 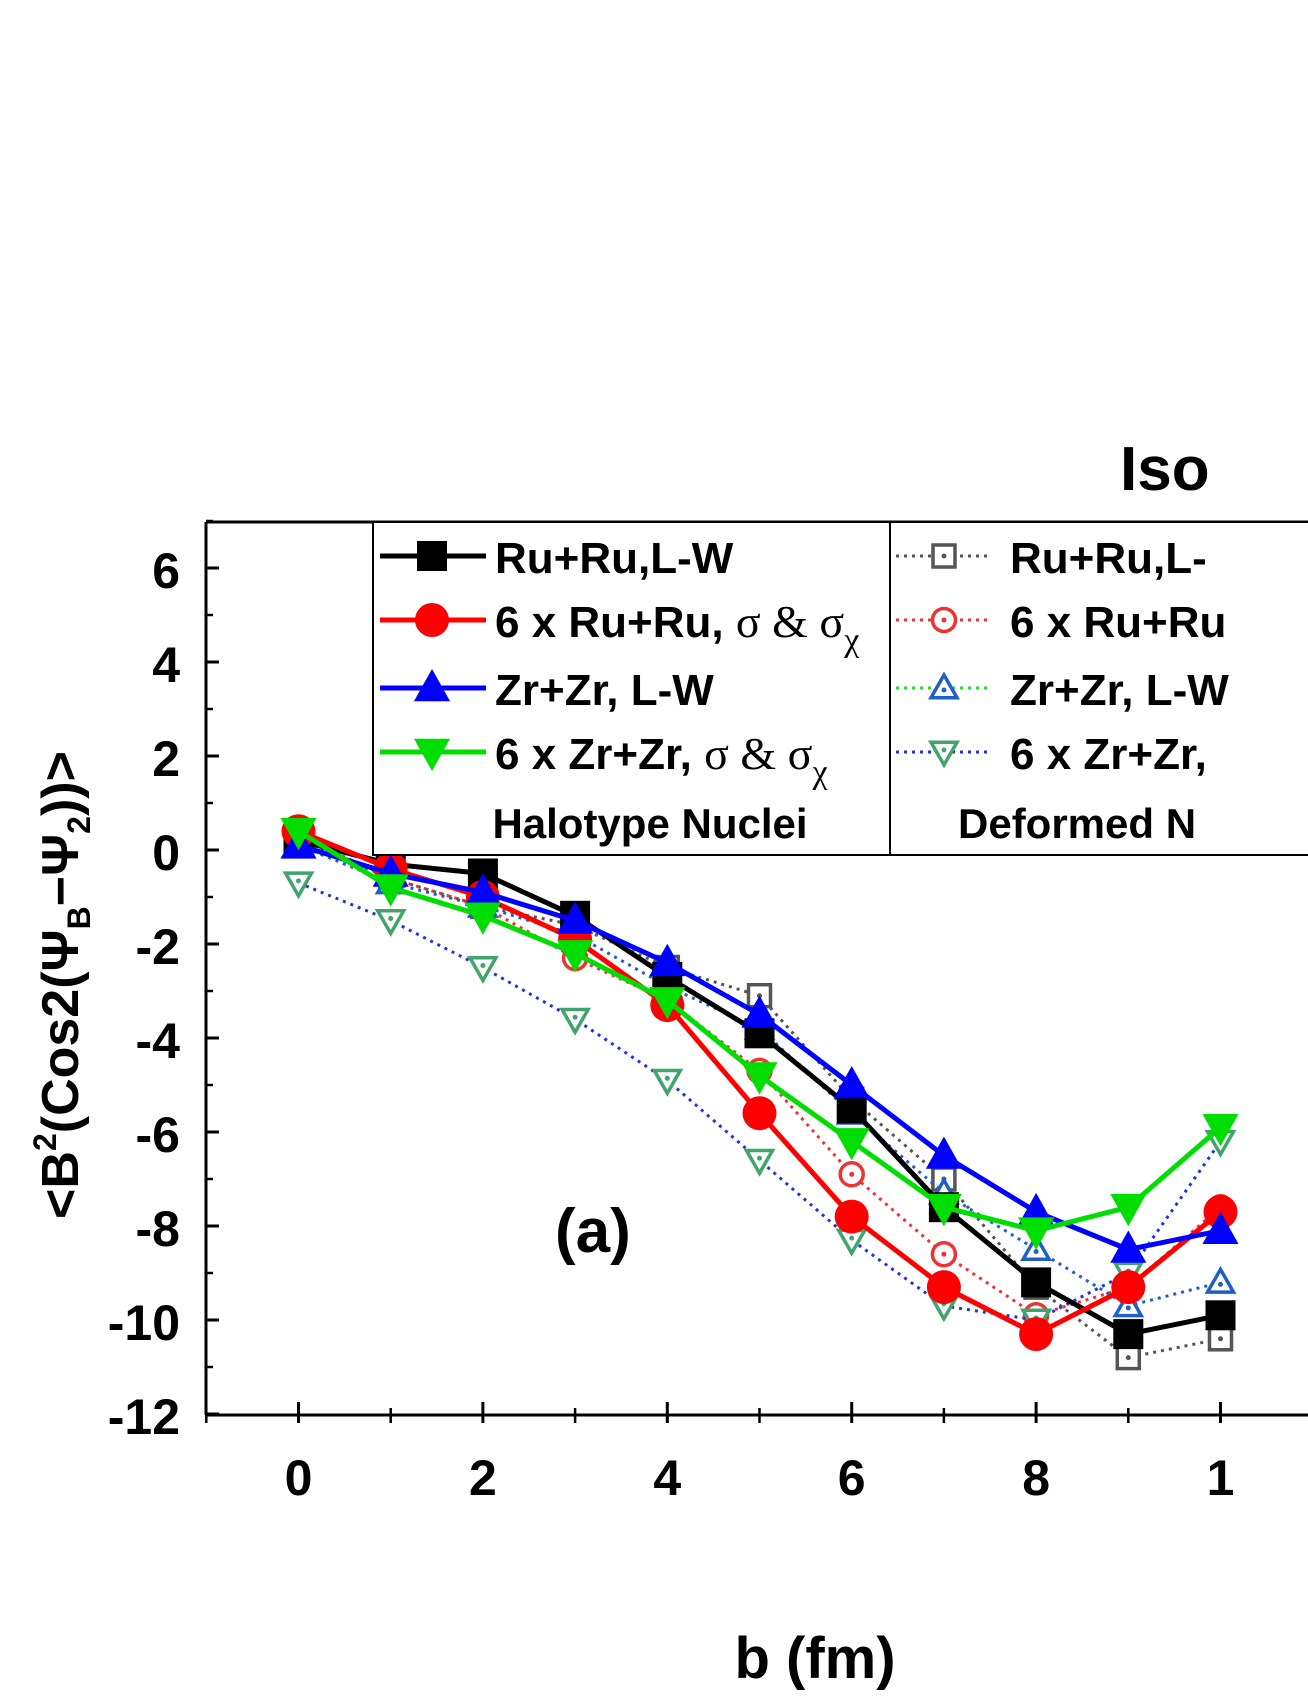 I want to click on svg-text: <B2(Cos2(ΨB−Ψ2))>, so click(x=62, y=985).